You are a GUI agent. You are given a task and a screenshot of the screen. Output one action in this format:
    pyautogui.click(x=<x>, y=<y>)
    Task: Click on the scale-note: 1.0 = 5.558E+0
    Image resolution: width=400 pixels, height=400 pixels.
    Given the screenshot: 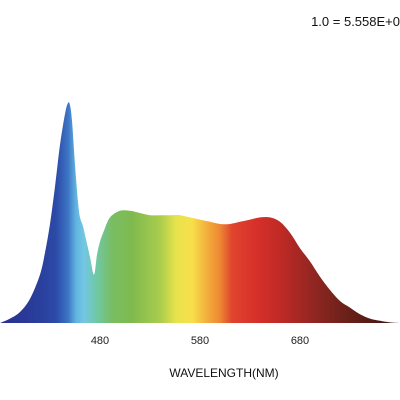 What is the action you would take?
    pyautogui.click(x=355, y=21)
    